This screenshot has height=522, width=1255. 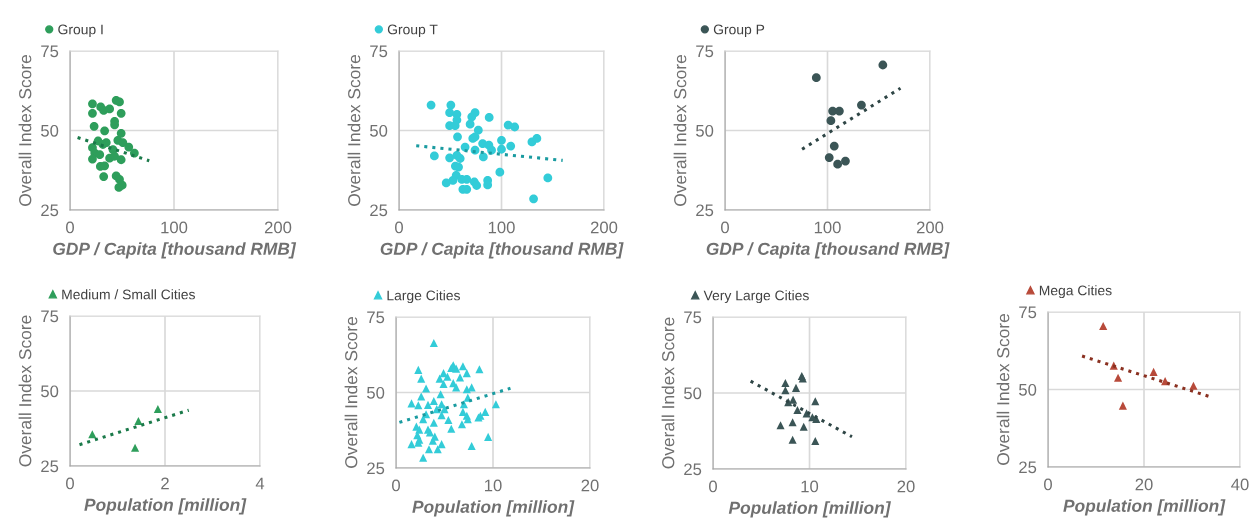 What do you see at coordinates (128, 294) in the screenshot?
I see `legend-label: Medium / Small Cities` at bounding box center [128, 294].